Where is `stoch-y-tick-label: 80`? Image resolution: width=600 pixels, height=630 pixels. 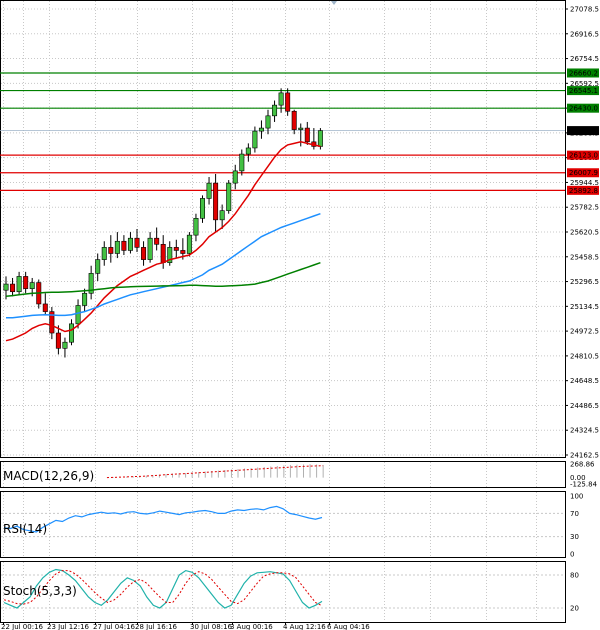
stoch-y-tick-label: 80 is located at coordinates (574, 576).